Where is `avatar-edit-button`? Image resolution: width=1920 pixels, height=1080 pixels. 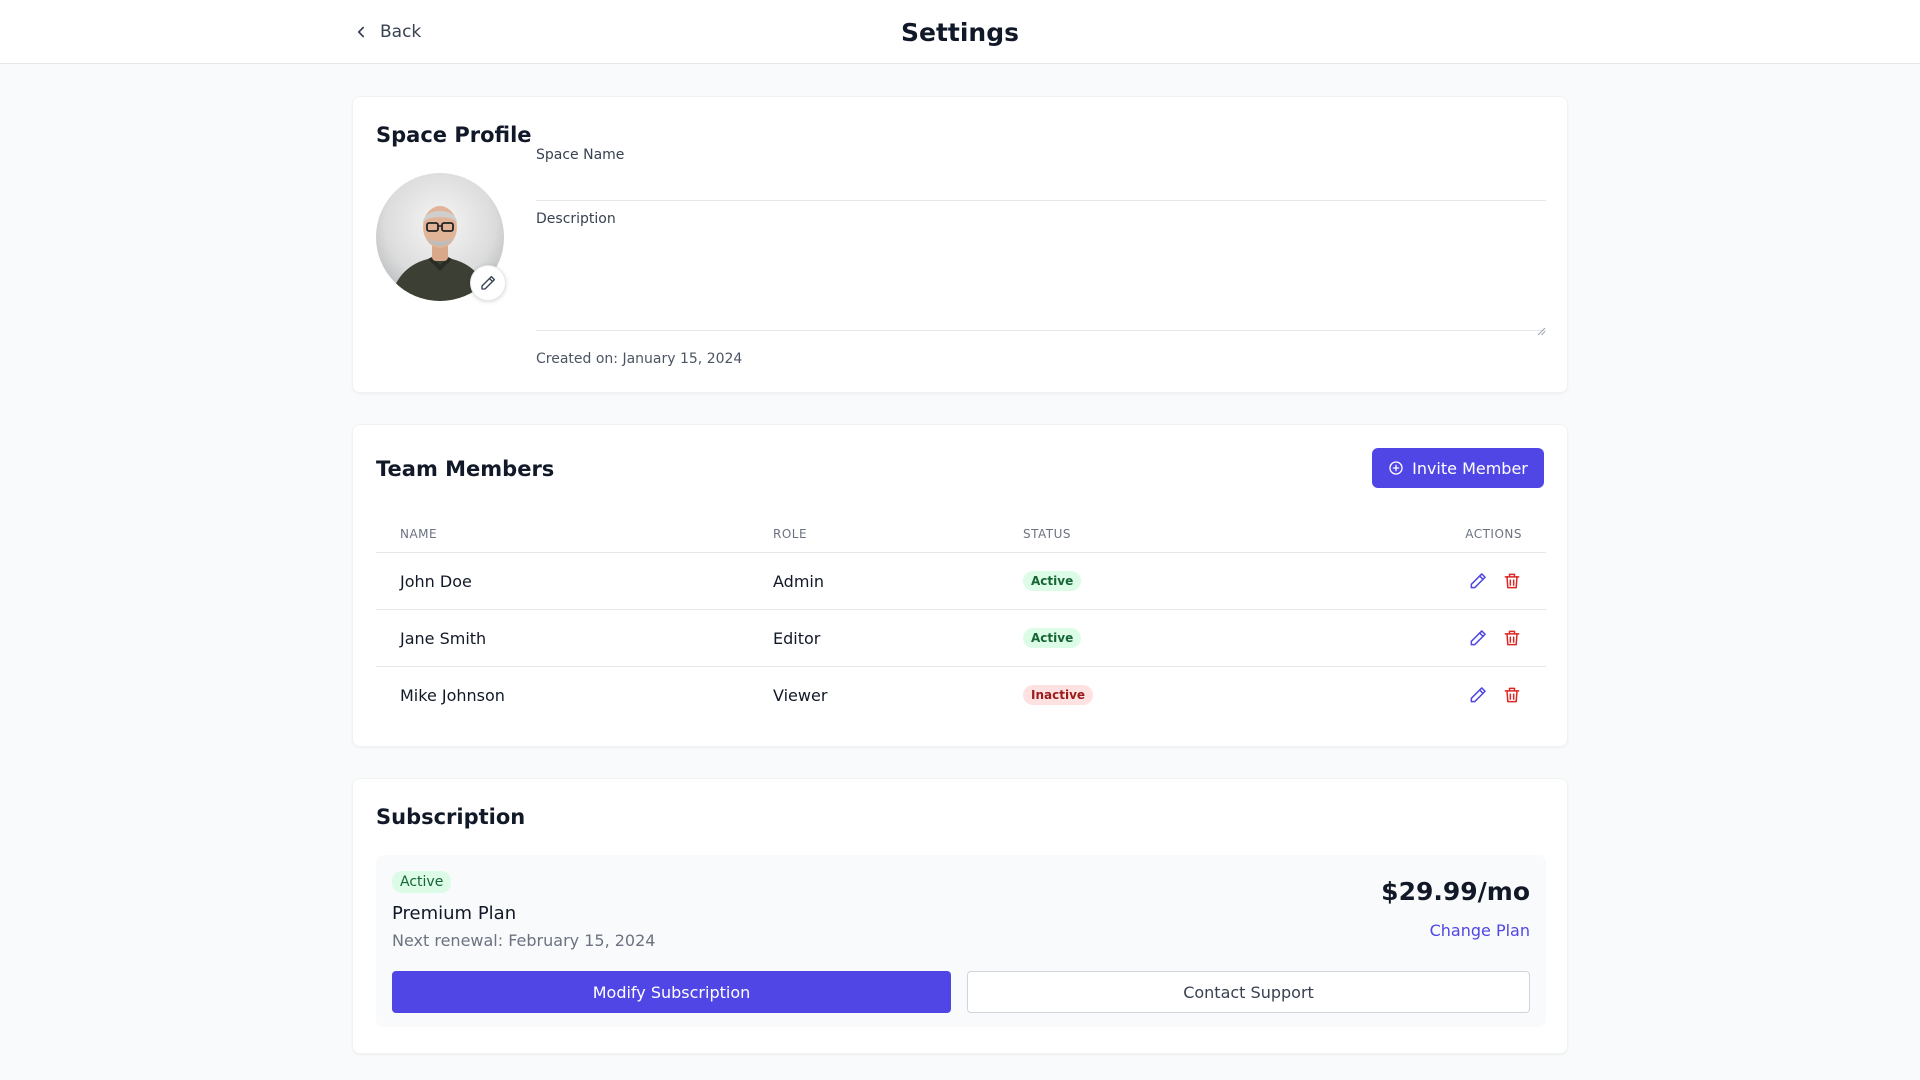
avatar-edit-button is located at coordinates (488, 283).